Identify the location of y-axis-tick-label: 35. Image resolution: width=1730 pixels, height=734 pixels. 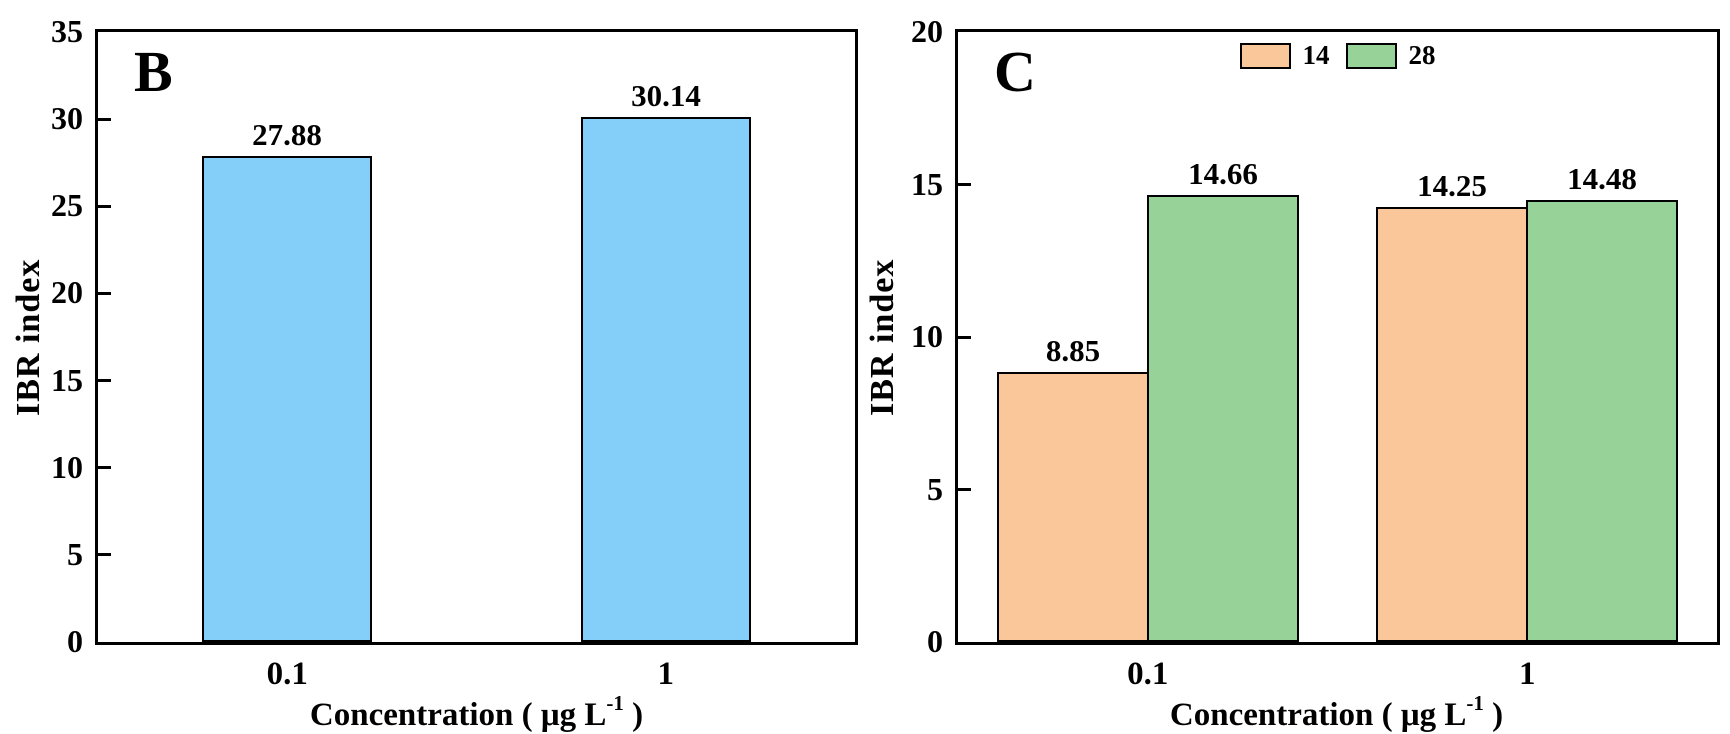
(67, 31).